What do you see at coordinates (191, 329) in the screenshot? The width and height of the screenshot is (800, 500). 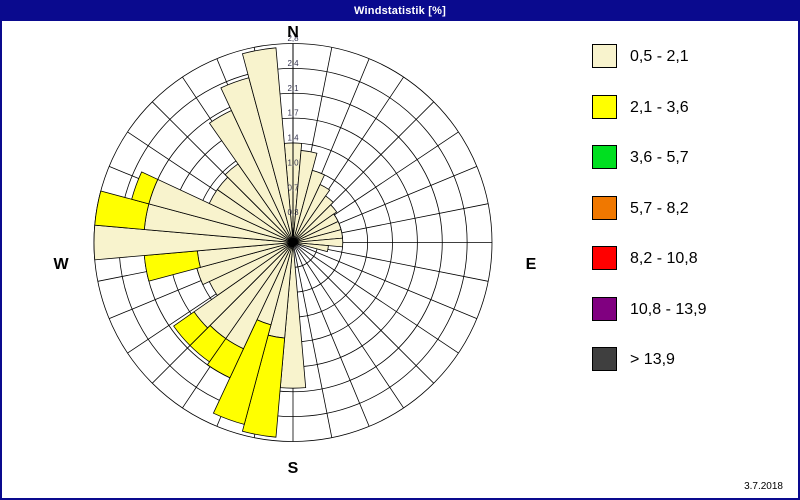 I see `wedge-230-class2` at bounding box center [191, 329].